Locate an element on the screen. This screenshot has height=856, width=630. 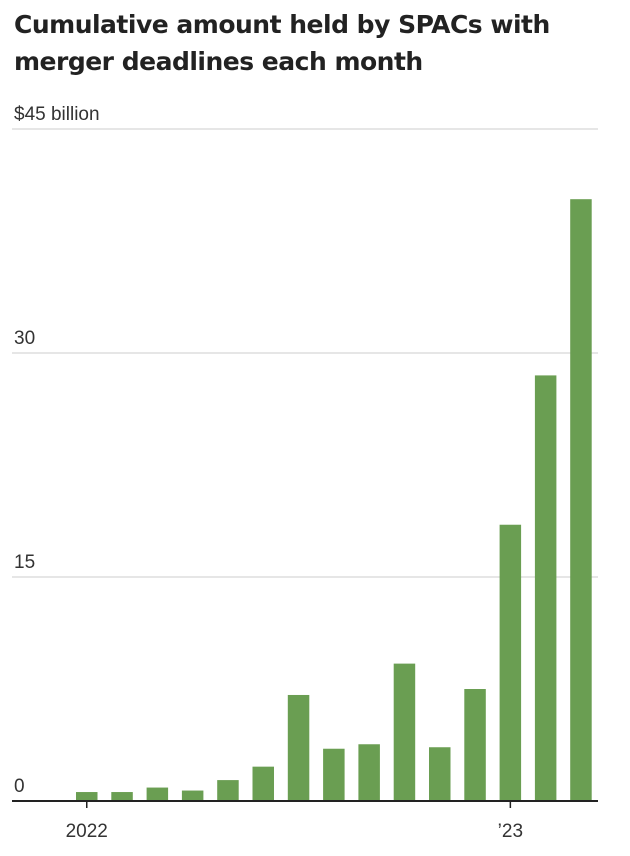
x-axis-tick-labels: 2022 ’23 is located at coordinates (294, 831).